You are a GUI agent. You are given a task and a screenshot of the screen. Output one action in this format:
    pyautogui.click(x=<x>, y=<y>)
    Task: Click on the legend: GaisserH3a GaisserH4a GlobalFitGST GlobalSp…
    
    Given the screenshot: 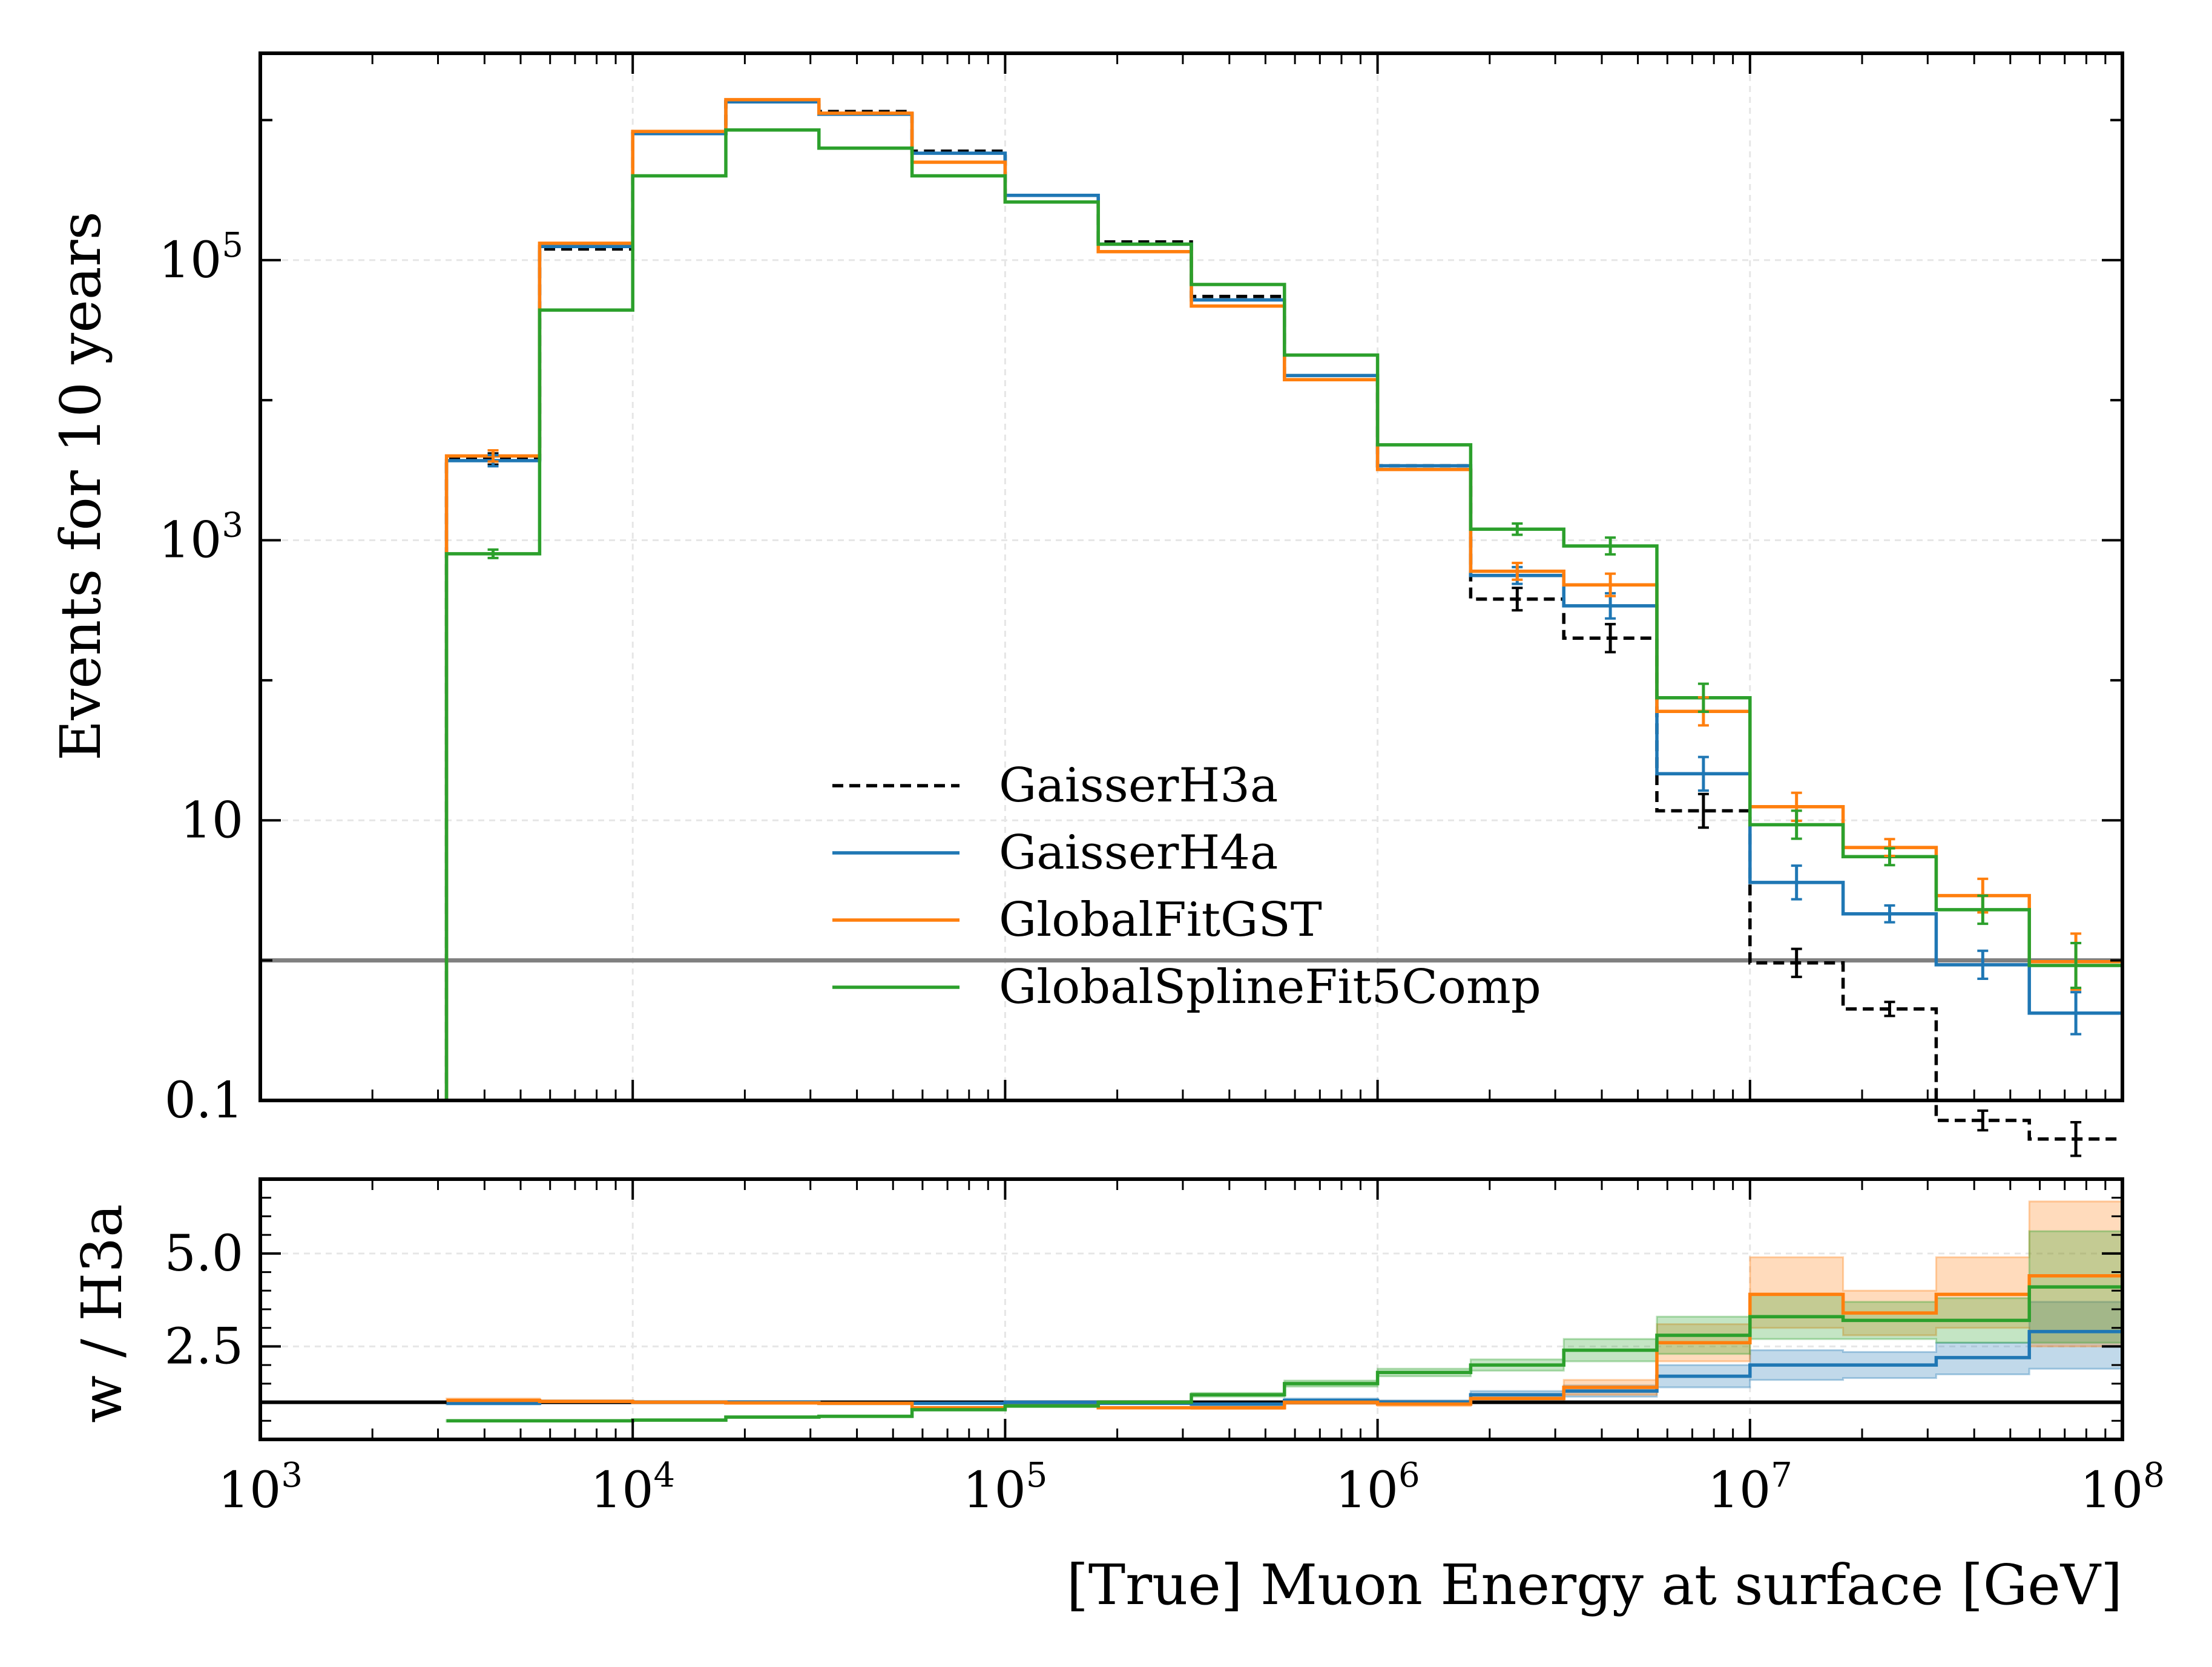 What is the action you would take?
    pyautogui.click(x=1186, y=886)
    